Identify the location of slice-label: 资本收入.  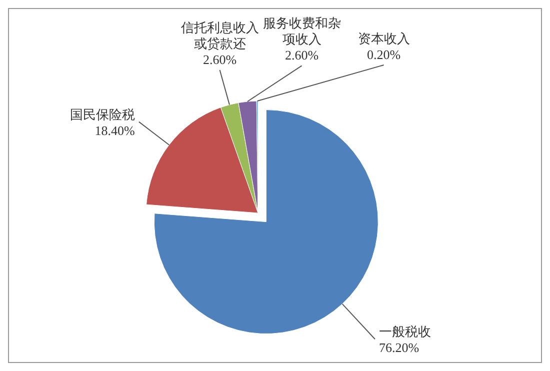
(384, 38).